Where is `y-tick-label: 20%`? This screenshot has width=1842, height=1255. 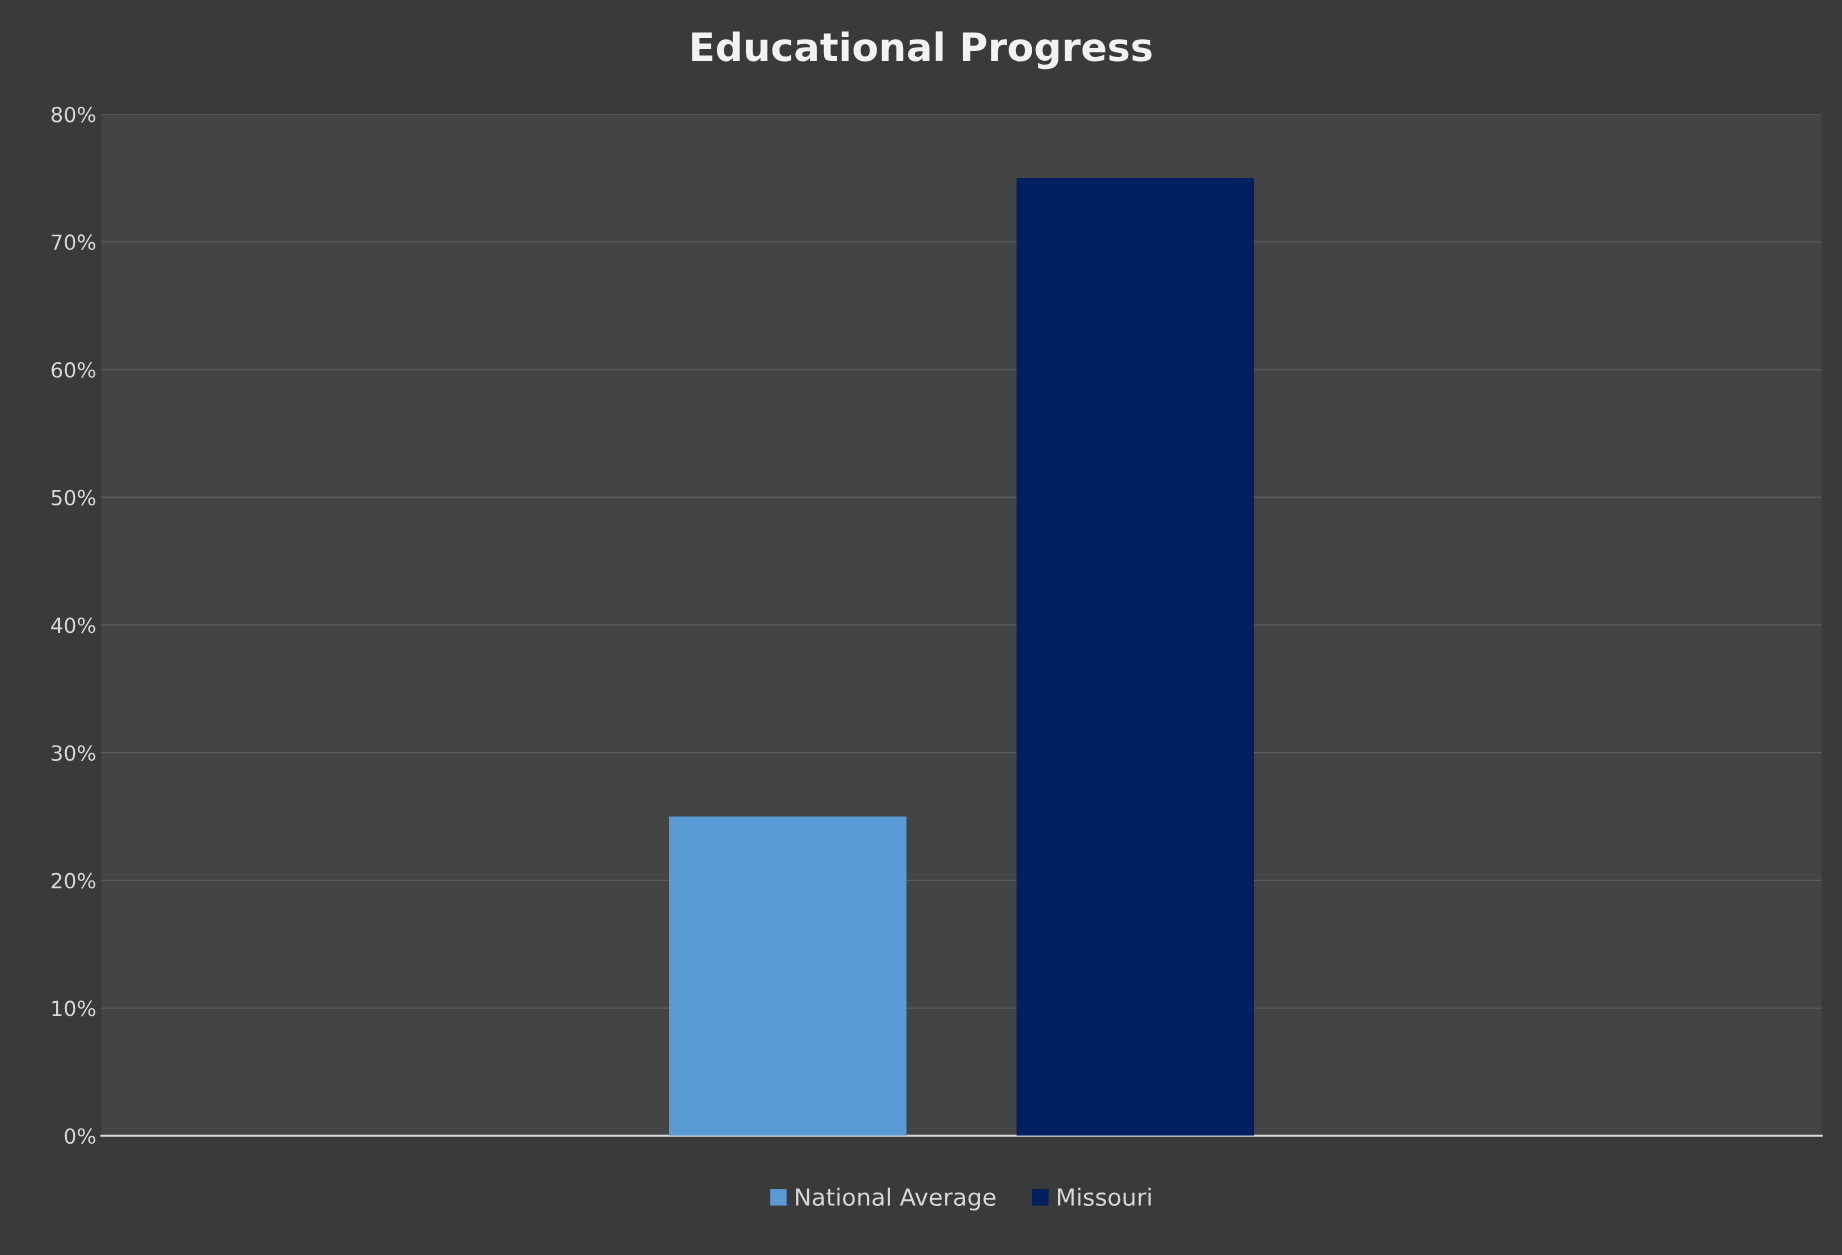 y-tick-label: 20% is located at coordinates (73, 880).